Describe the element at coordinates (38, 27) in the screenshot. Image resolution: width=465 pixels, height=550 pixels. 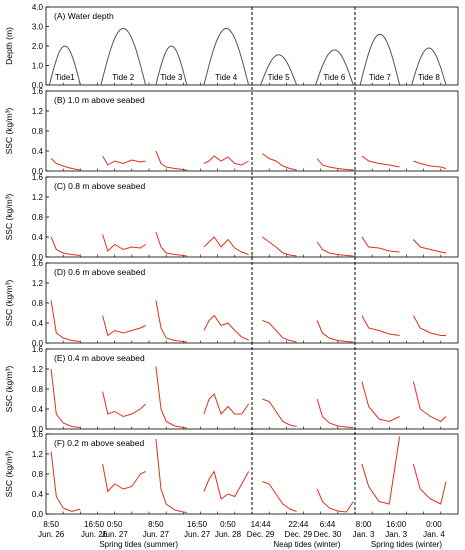
I see `y-tick-label: 3.0` at that location.